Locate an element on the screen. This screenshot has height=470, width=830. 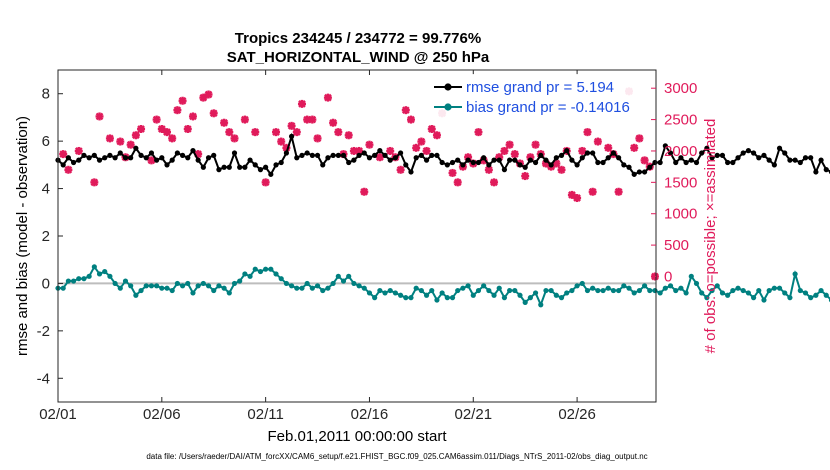
y-axis-left-label: rmse and bias (model - observation) is located at coordinates (22, 236).